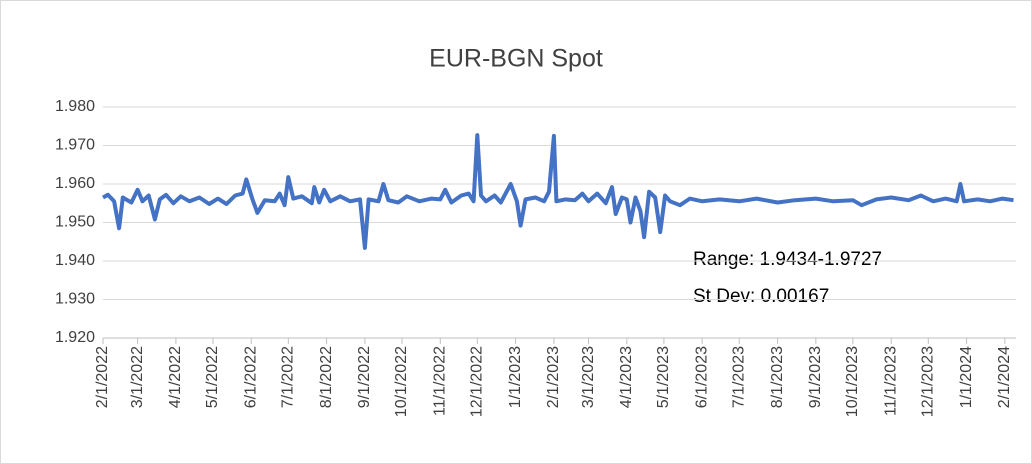 The height and width of the screenshot is (464, 1032). Describe the element at coordinates (401, 381) in the screenshot. I see `x-tick-label: 10/1/2022` at that location.